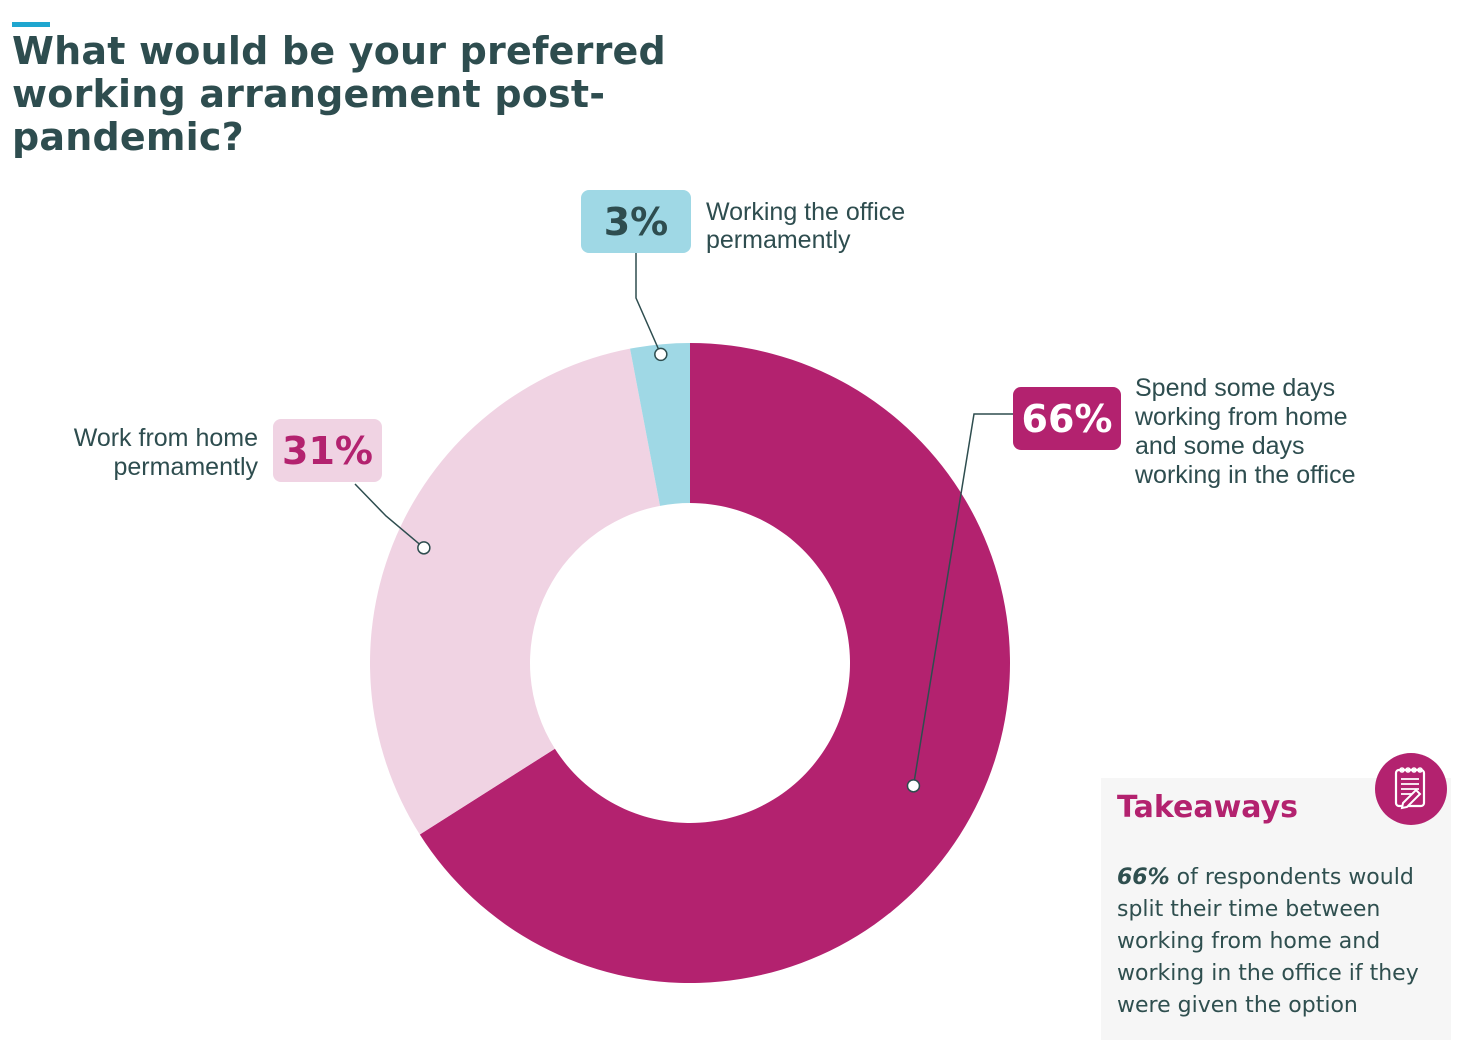  Describe the element at coordinates (805, 212) in the screenshot. I see `category-label-line: Working the office` at that location.